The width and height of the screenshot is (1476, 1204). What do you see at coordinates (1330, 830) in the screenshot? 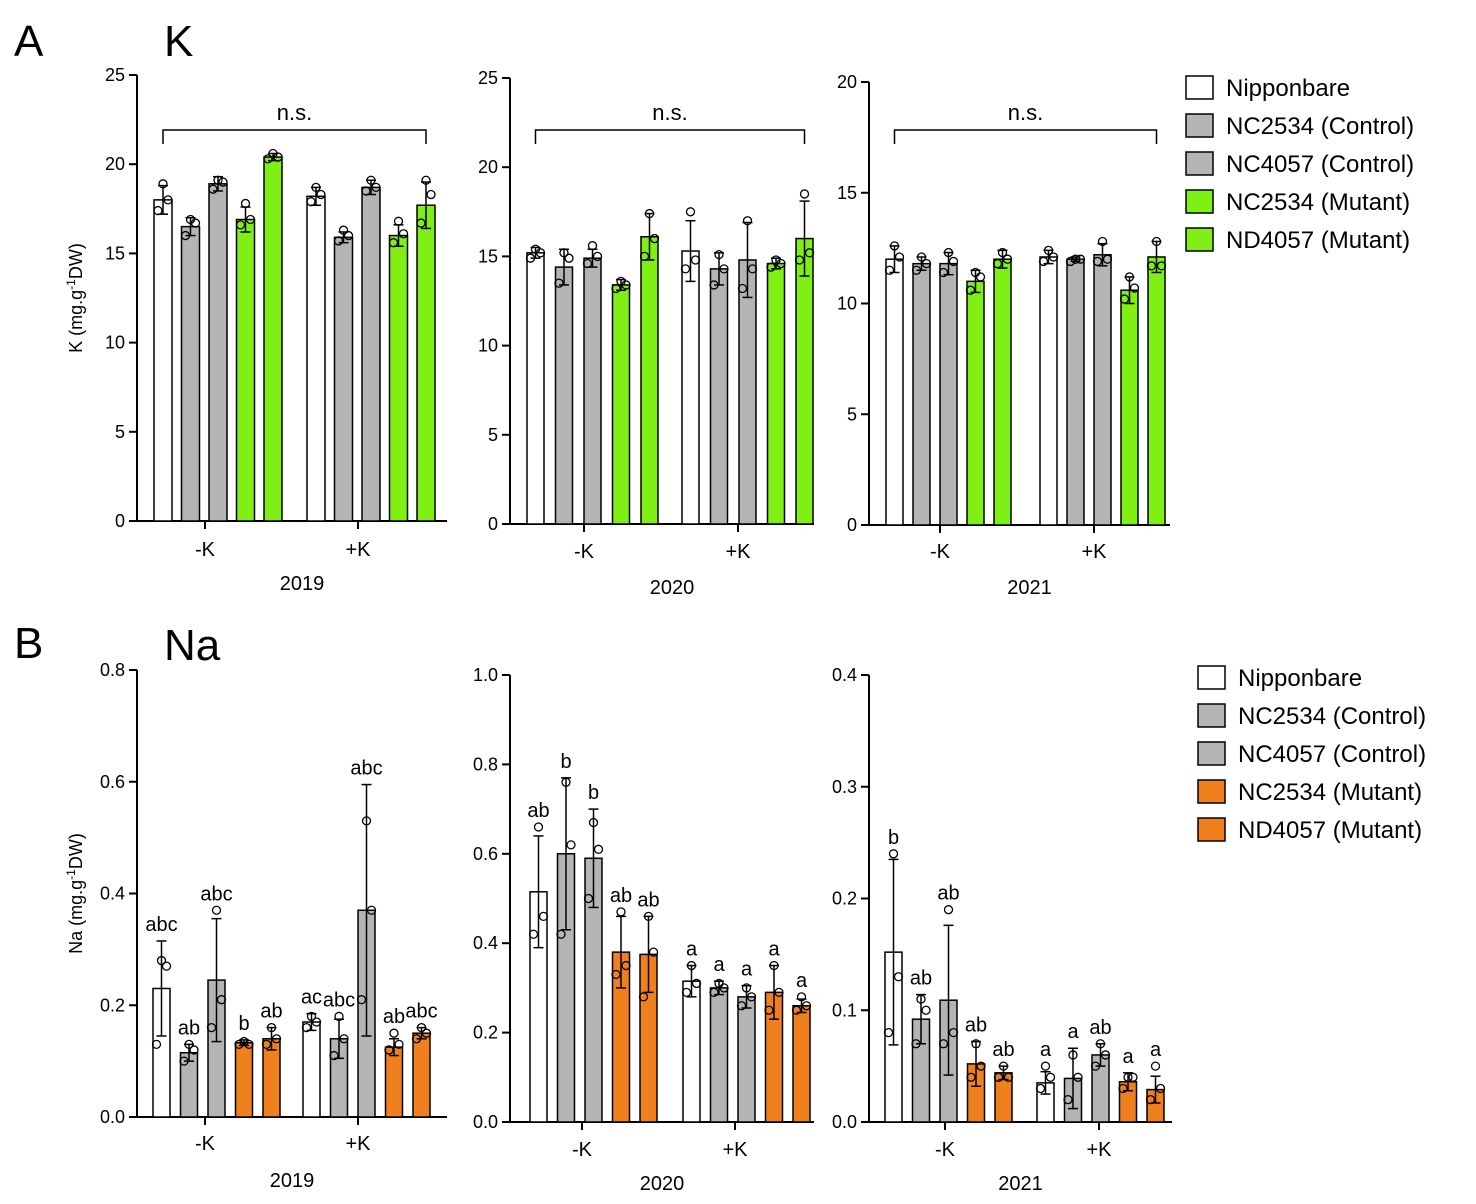
I see `legend-label: ND4057 (Mutant)` at bounding box center [1330, 830].